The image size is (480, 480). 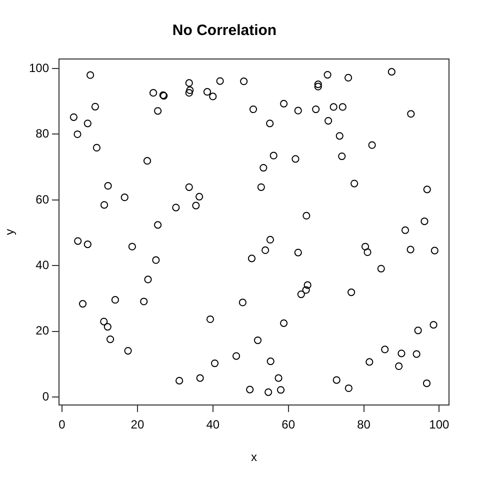 I want to click on x-tick-label: 100, so click(x=439, y=425).